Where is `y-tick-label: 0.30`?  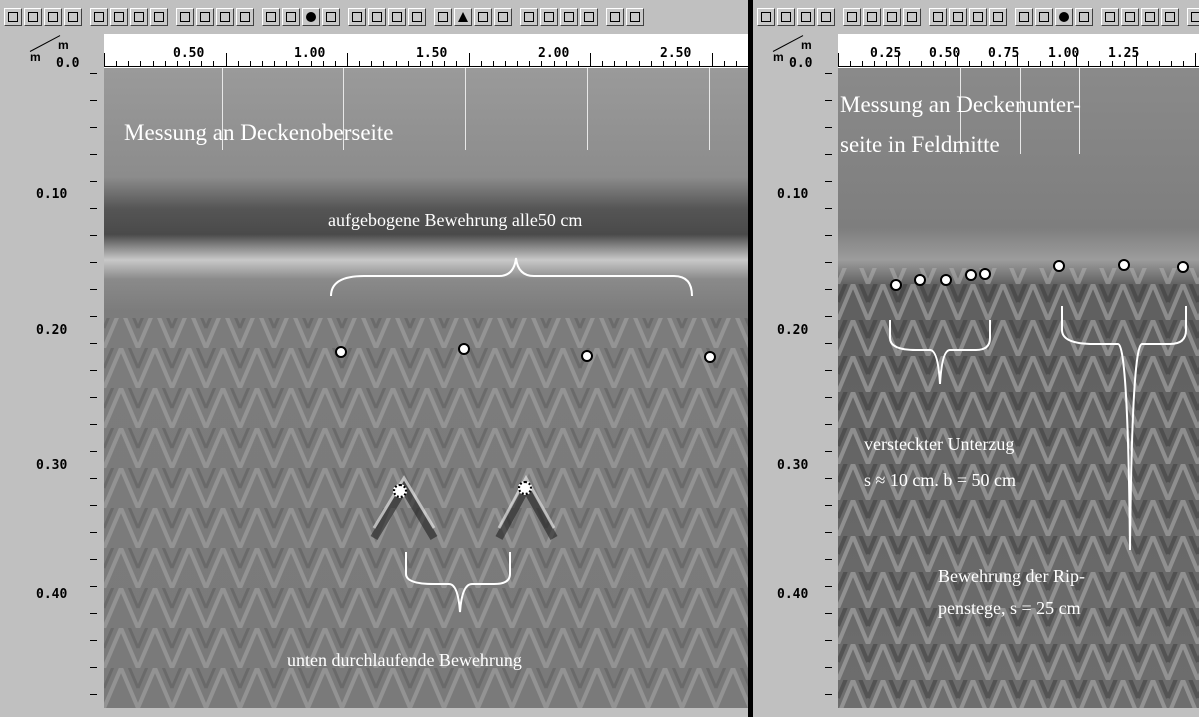 y-tick-label: 0.30 is located at coordinates (793, 465).